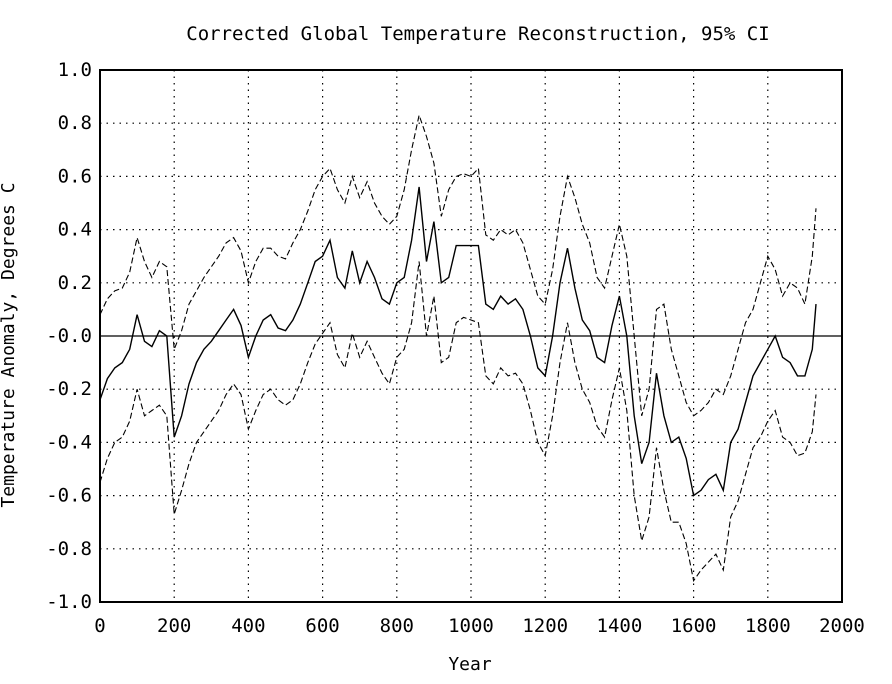  Describe the element at coordinates (69, 549) in the screenshot. I see `y-tick-label: -0.8` at that location.